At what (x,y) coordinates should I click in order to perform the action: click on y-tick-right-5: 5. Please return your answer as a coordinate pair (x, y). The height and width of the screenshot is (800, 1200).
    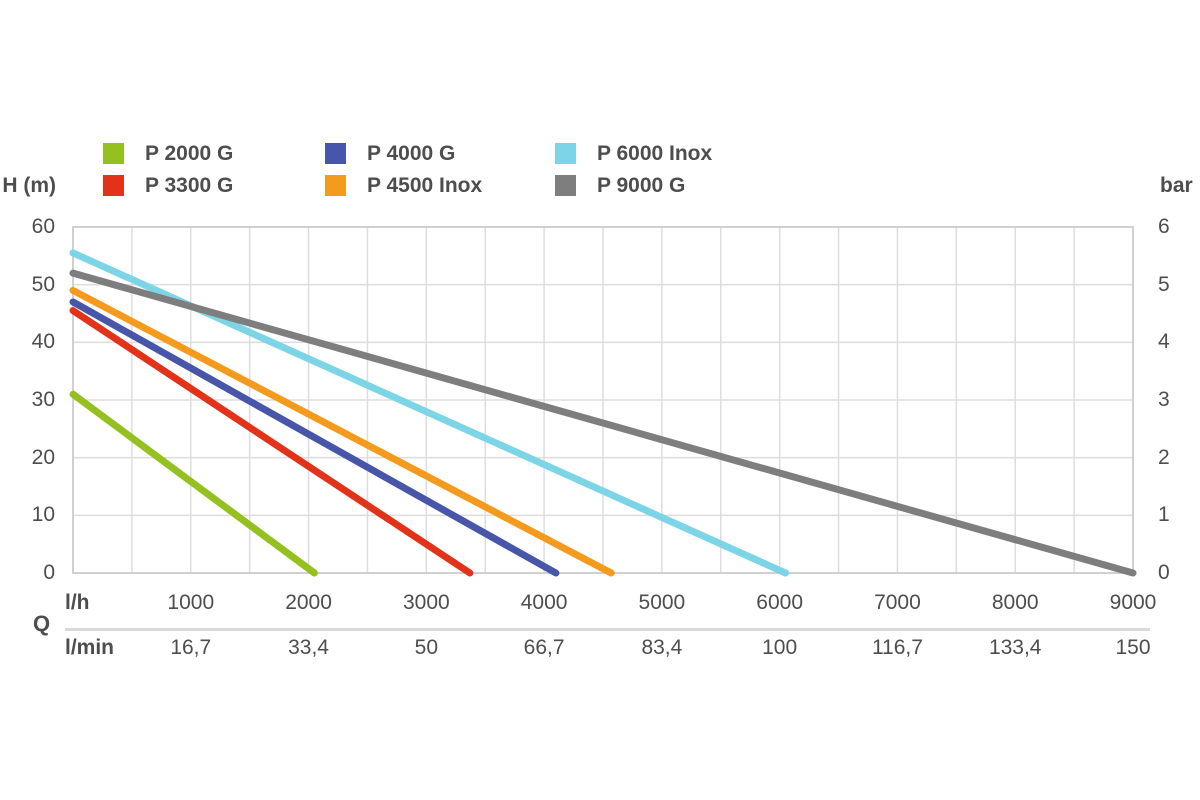
    Looking at the image, I should click on (1164, 284).